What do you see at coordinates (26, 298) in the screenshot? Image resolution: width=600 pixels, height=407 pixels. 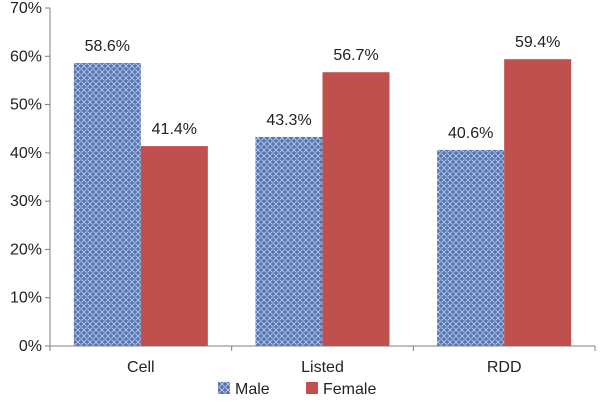 I see `y-tick-label: 10%` at bounding box center [26, 298].